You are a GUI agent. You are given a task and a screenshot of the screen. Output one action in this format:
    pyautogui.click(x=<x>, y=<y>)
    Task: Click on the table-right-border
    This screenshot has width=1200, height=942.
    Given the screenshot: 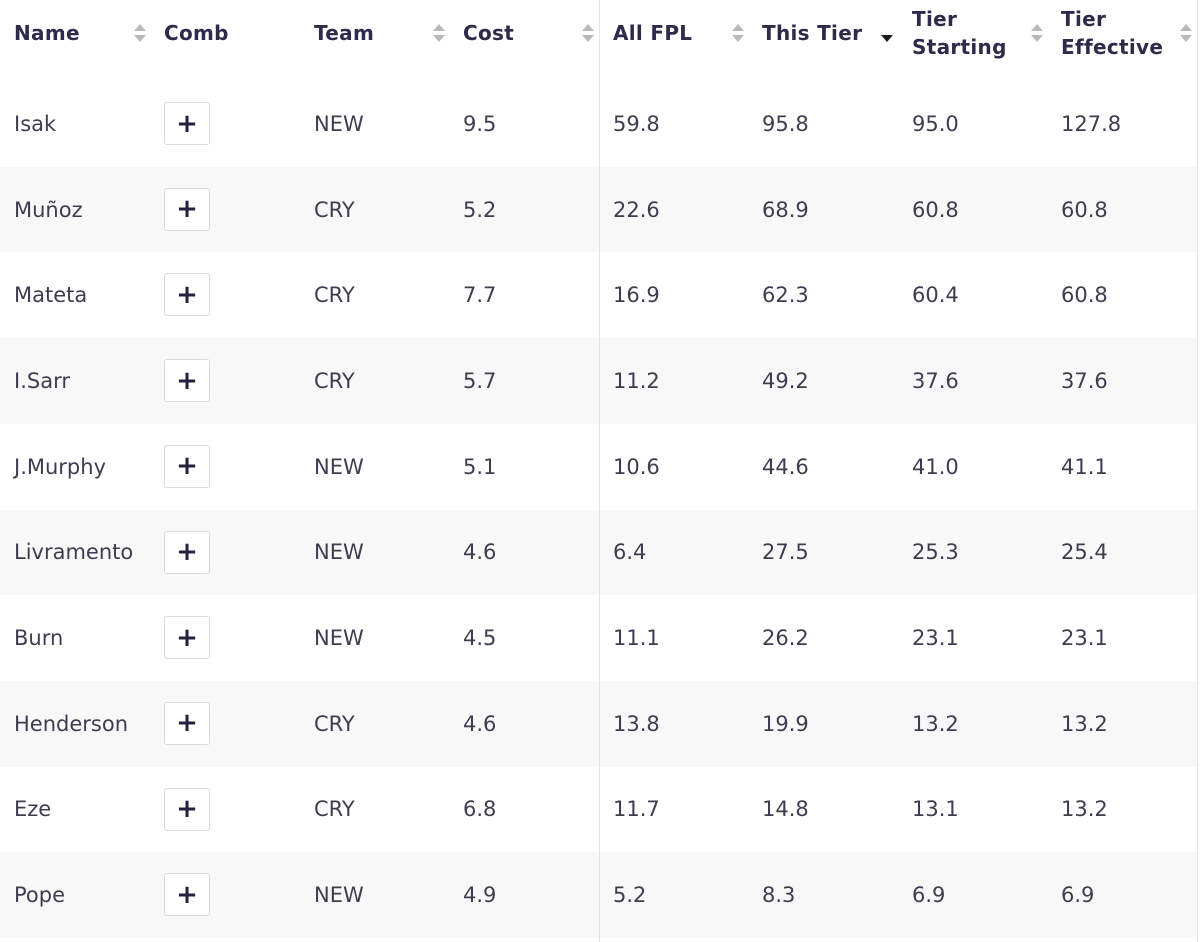 What is the action you would take?
    pyautogui.click(x=1197, y=471)
    